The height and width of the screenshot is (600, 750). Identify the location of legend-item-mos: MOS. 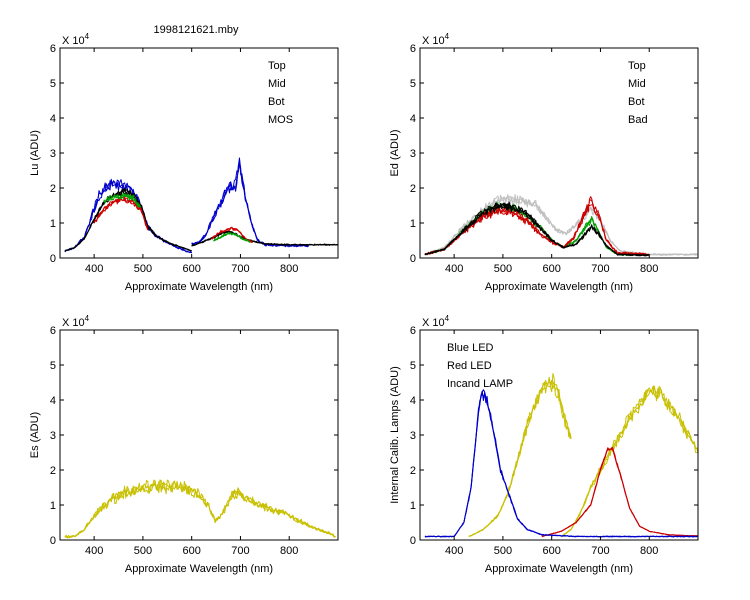
(280, 120).